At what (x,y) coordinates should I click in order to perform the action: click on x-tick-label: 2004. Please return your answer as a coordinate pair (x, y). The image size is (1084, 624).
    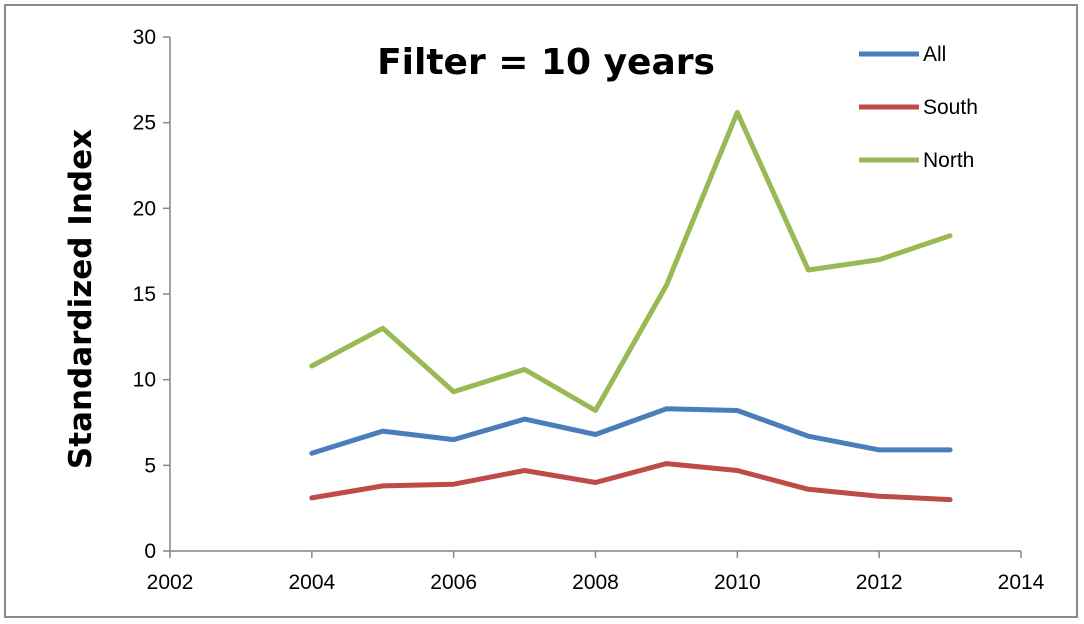
    Looking at the image, I should click on (311, 582).